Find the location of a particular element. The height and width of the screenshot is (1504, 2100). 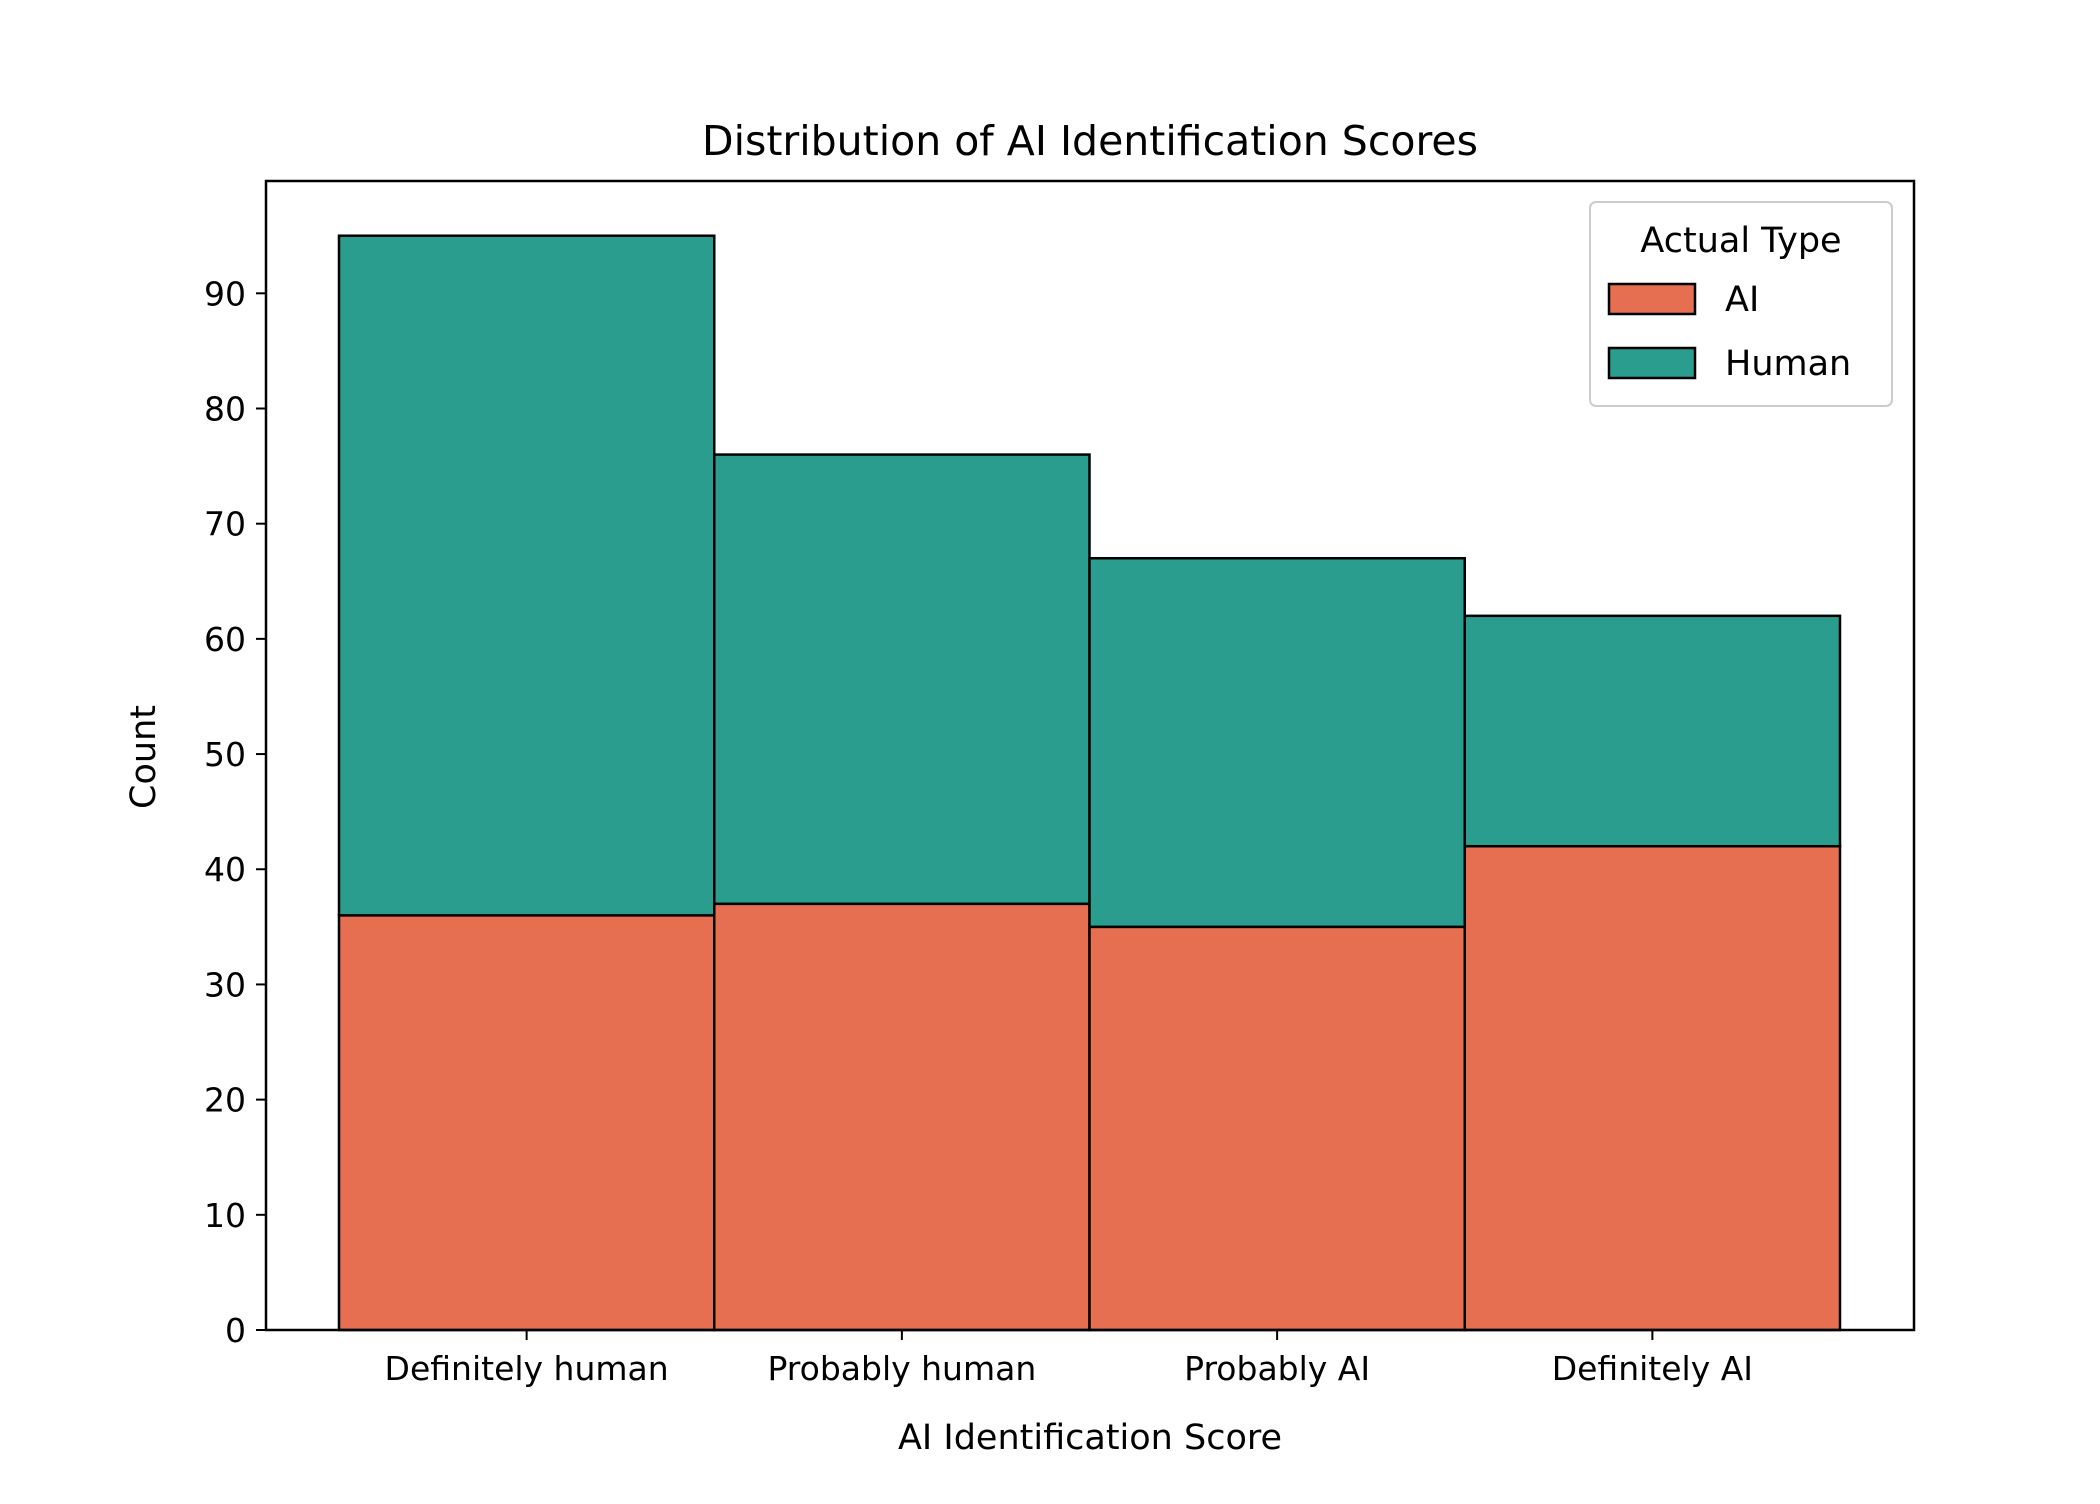

chart-title: Distribution of AI Identification Scores is located at coordinates (1090, 141).